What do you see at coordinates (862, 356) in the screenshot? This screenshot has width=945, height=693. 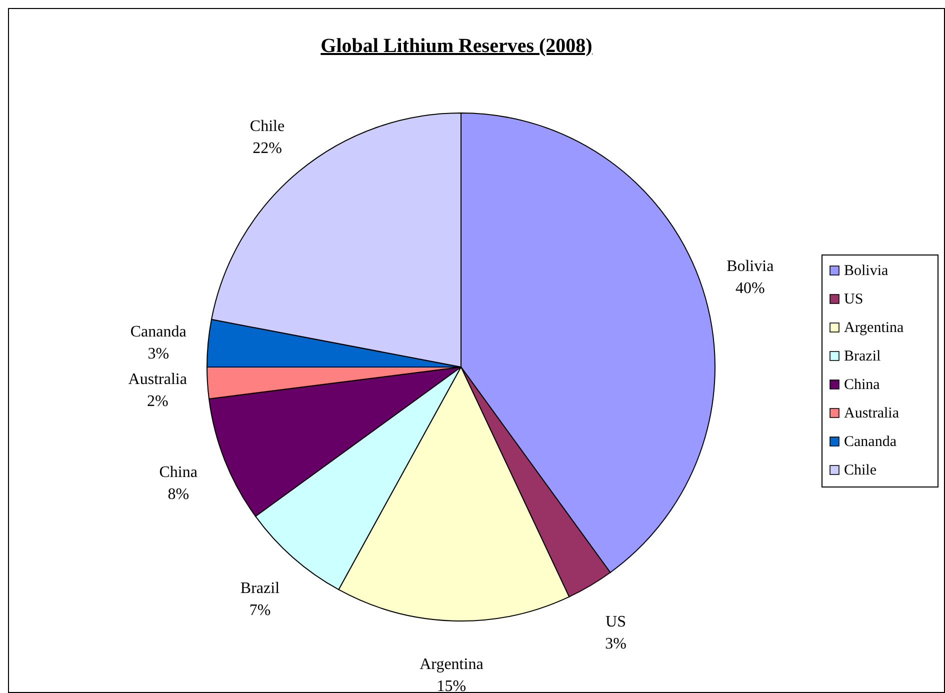 I see `legend-label: Brazil` at bounding box center [862, 356].